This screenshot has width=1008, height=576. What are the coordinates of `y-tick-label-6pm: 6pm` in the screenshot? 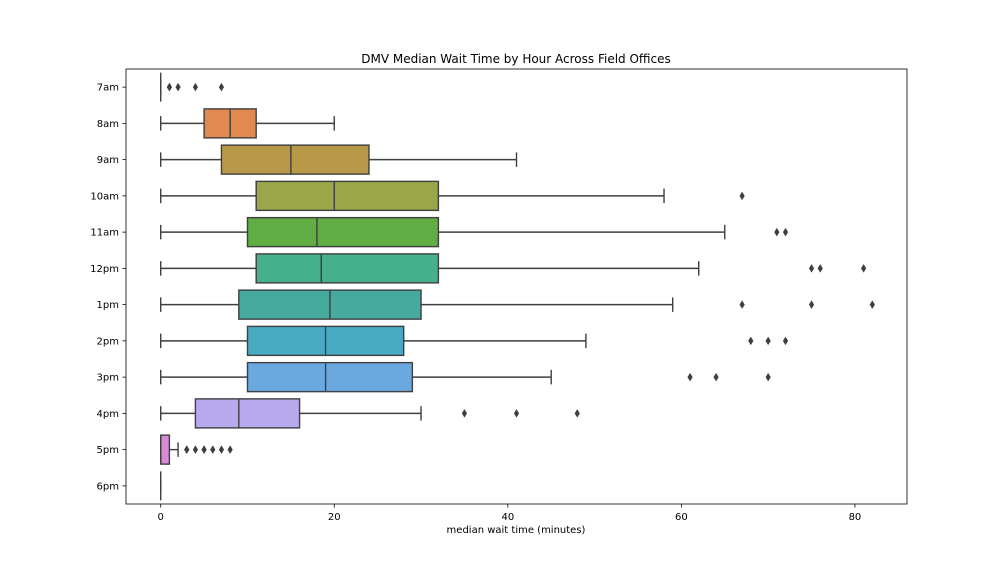 It's located at (108, 486).